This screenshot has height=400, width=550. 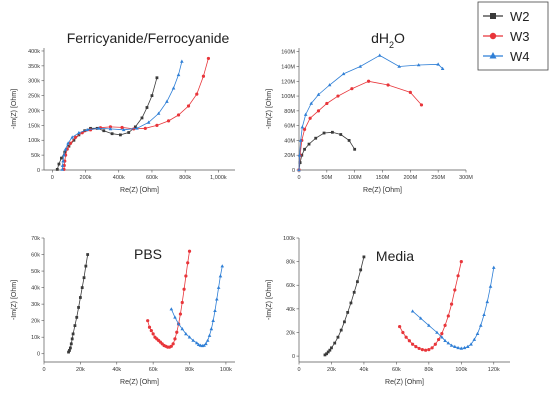 What do you see at coordinates (34, 52) in the screenshot?
I see `y-tick-label: 400k` at bounding box center [34, 52].